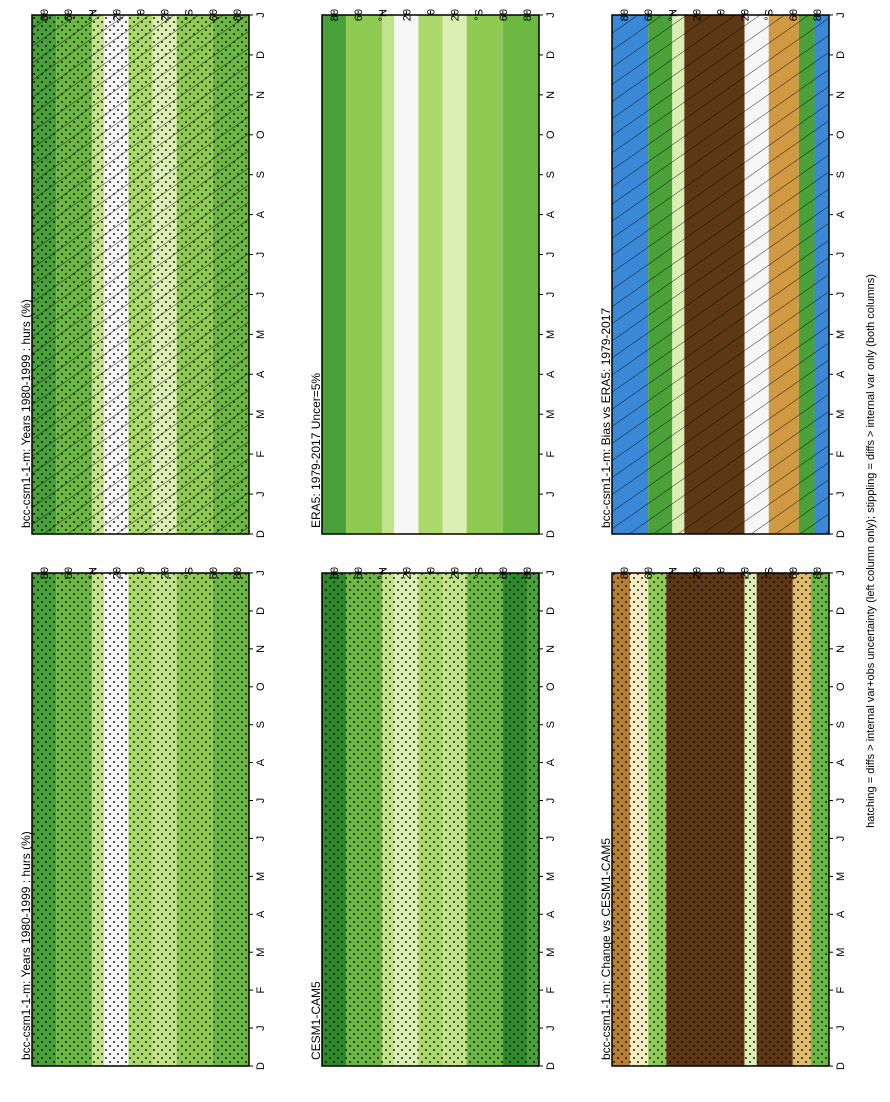 Image resolution: width=890 pixels, height=1102 pixels. I want to click on lat-label-middle-right-3: 20, so click(407, 573).